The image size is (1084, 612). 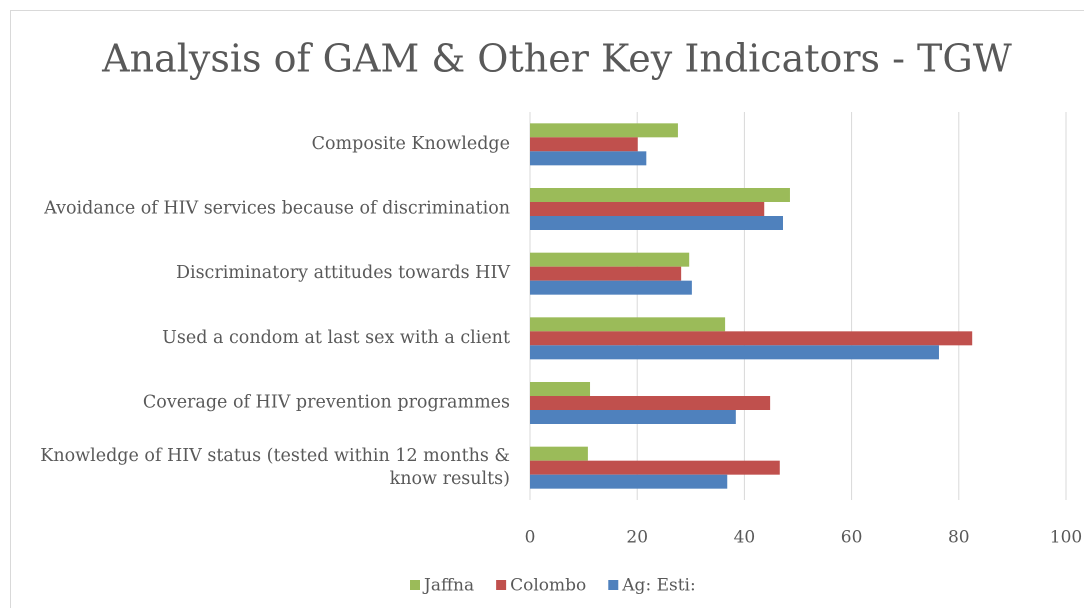 What do you see at coordinates (450, 479) in the screenshot?
I see `label-line: know results)` at bounding box center [450, 479].